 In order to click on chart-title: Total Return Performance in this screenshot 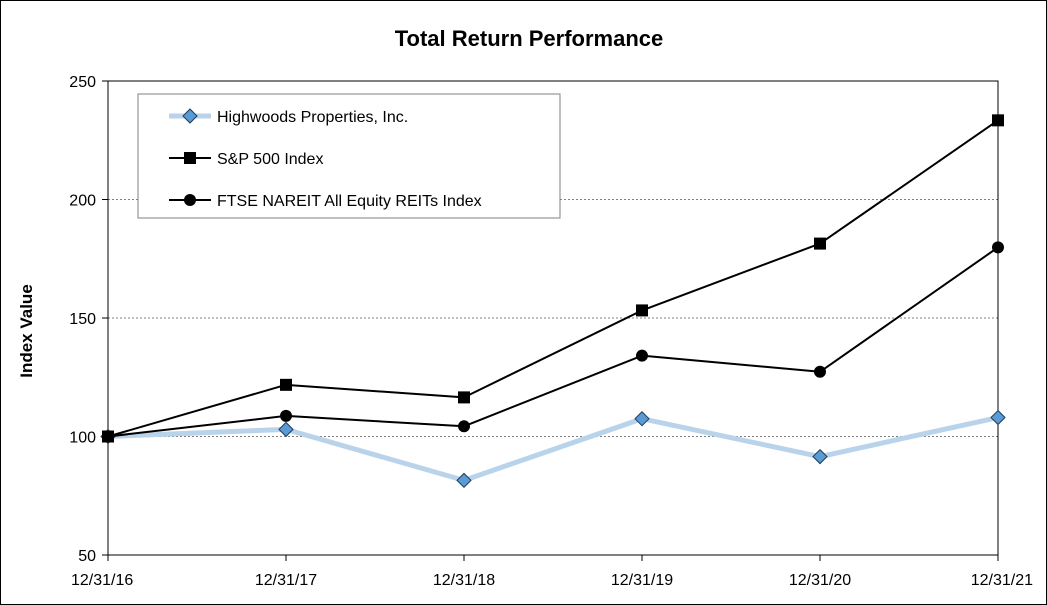, I will do `click(529, 38)`.